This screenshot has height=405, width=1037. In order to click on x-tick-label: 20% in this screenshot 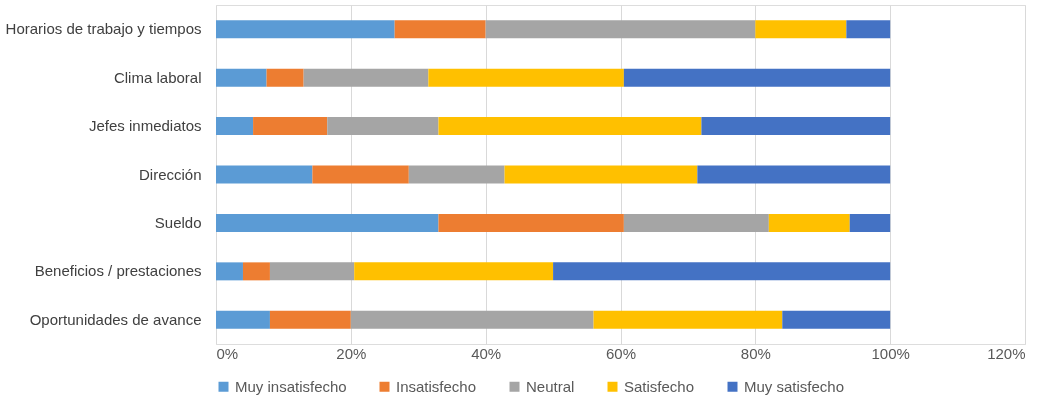, I will do `click(351, 353)`.